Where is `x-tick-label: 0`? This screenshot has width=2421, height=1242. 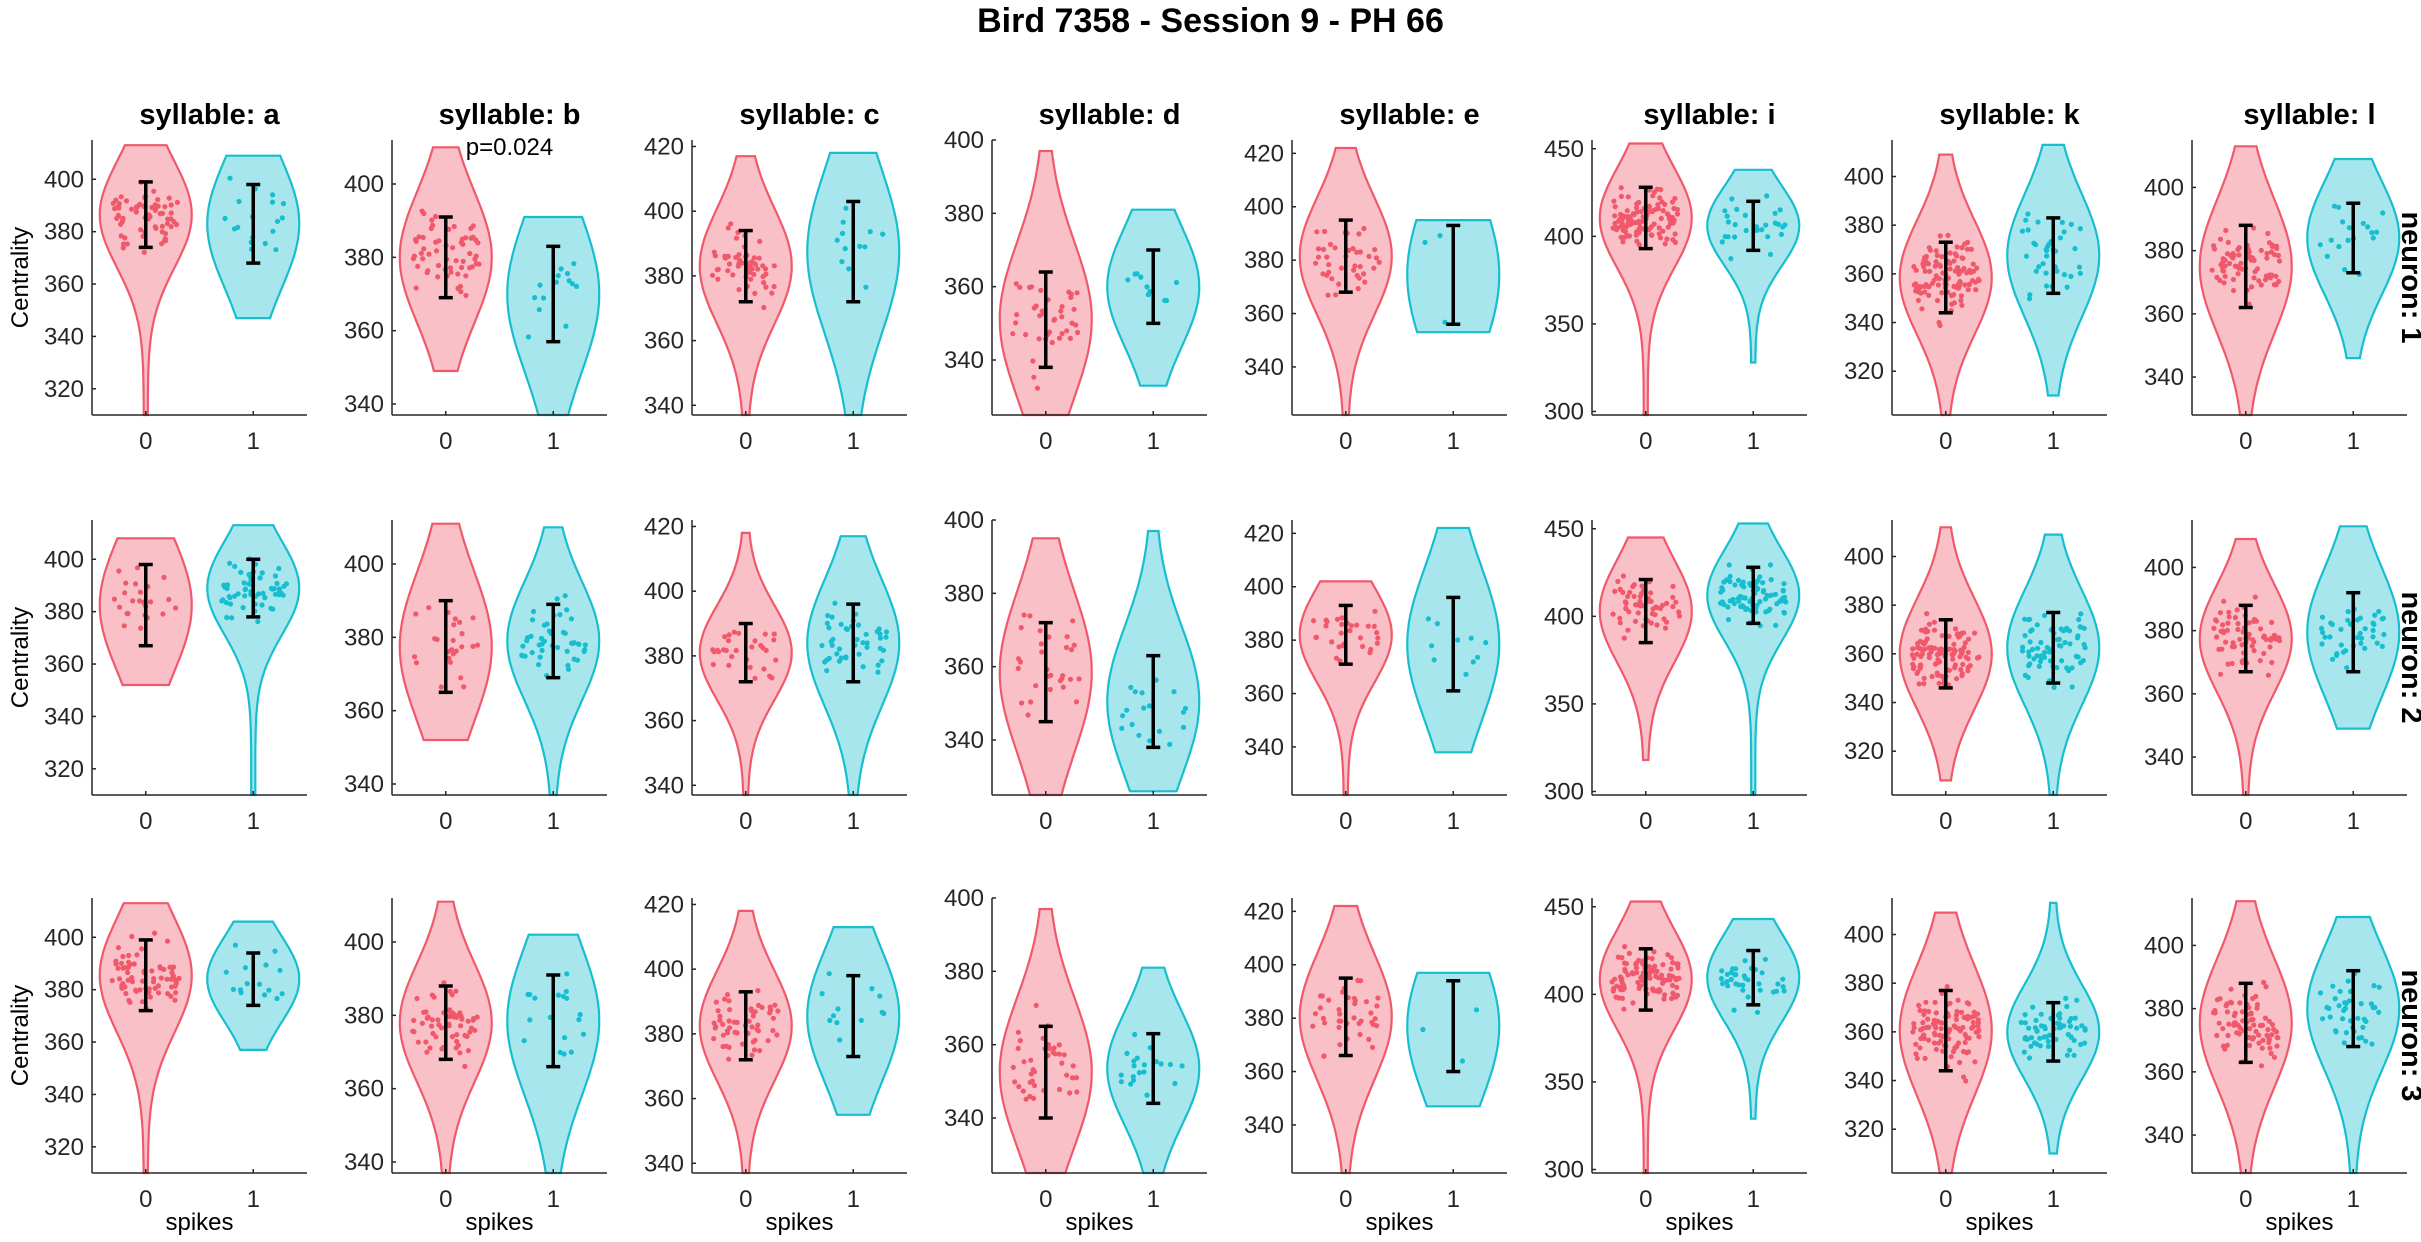 x-tick-label: 0 is located at coordinates (745, 821).